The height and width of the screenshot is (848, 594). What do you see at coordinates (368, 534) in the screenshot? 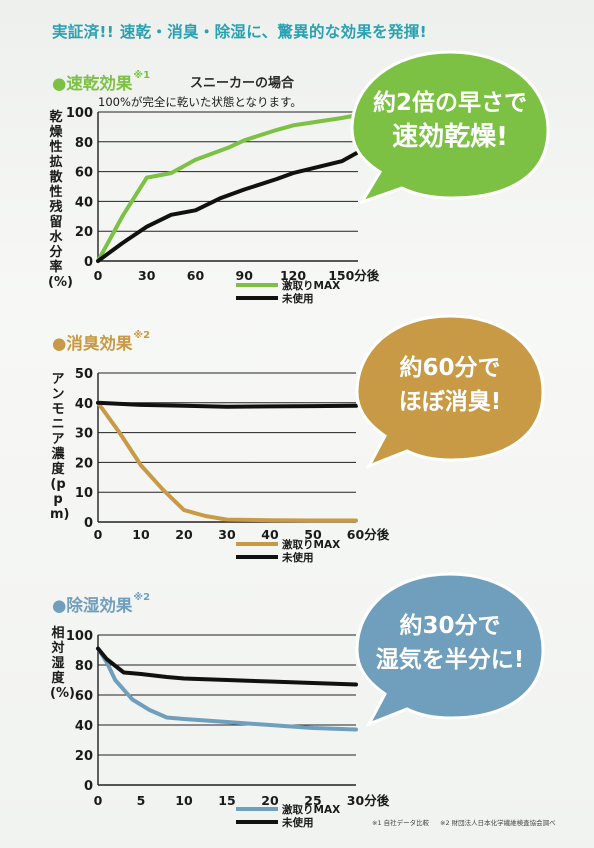
I see `x-tick-label: 60分後` at bounding box center [368, 534].